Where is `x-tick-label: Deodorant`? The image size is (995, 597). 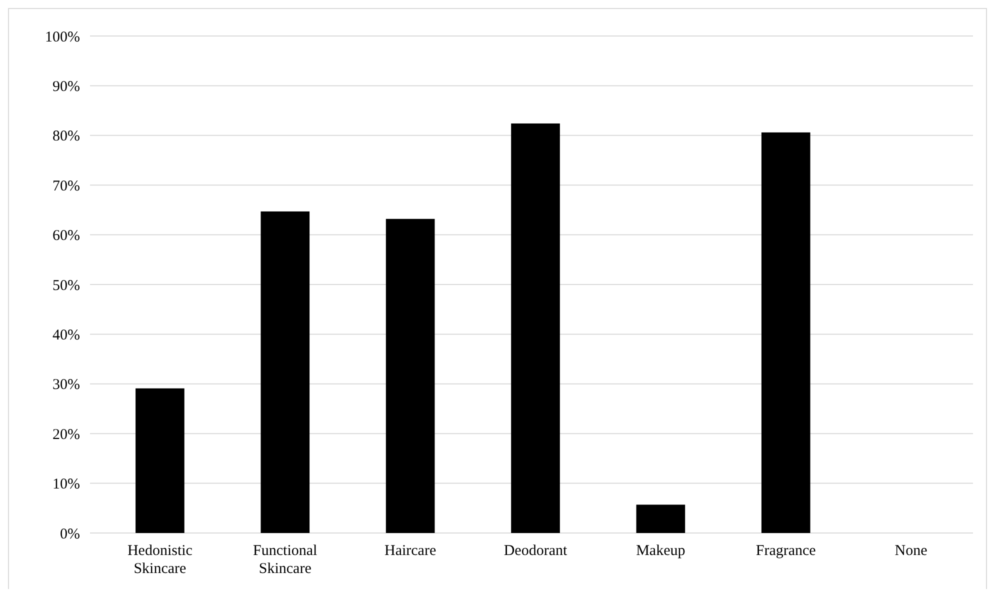
x-tick-label: Deodorant is located at coordinates (536, 551).